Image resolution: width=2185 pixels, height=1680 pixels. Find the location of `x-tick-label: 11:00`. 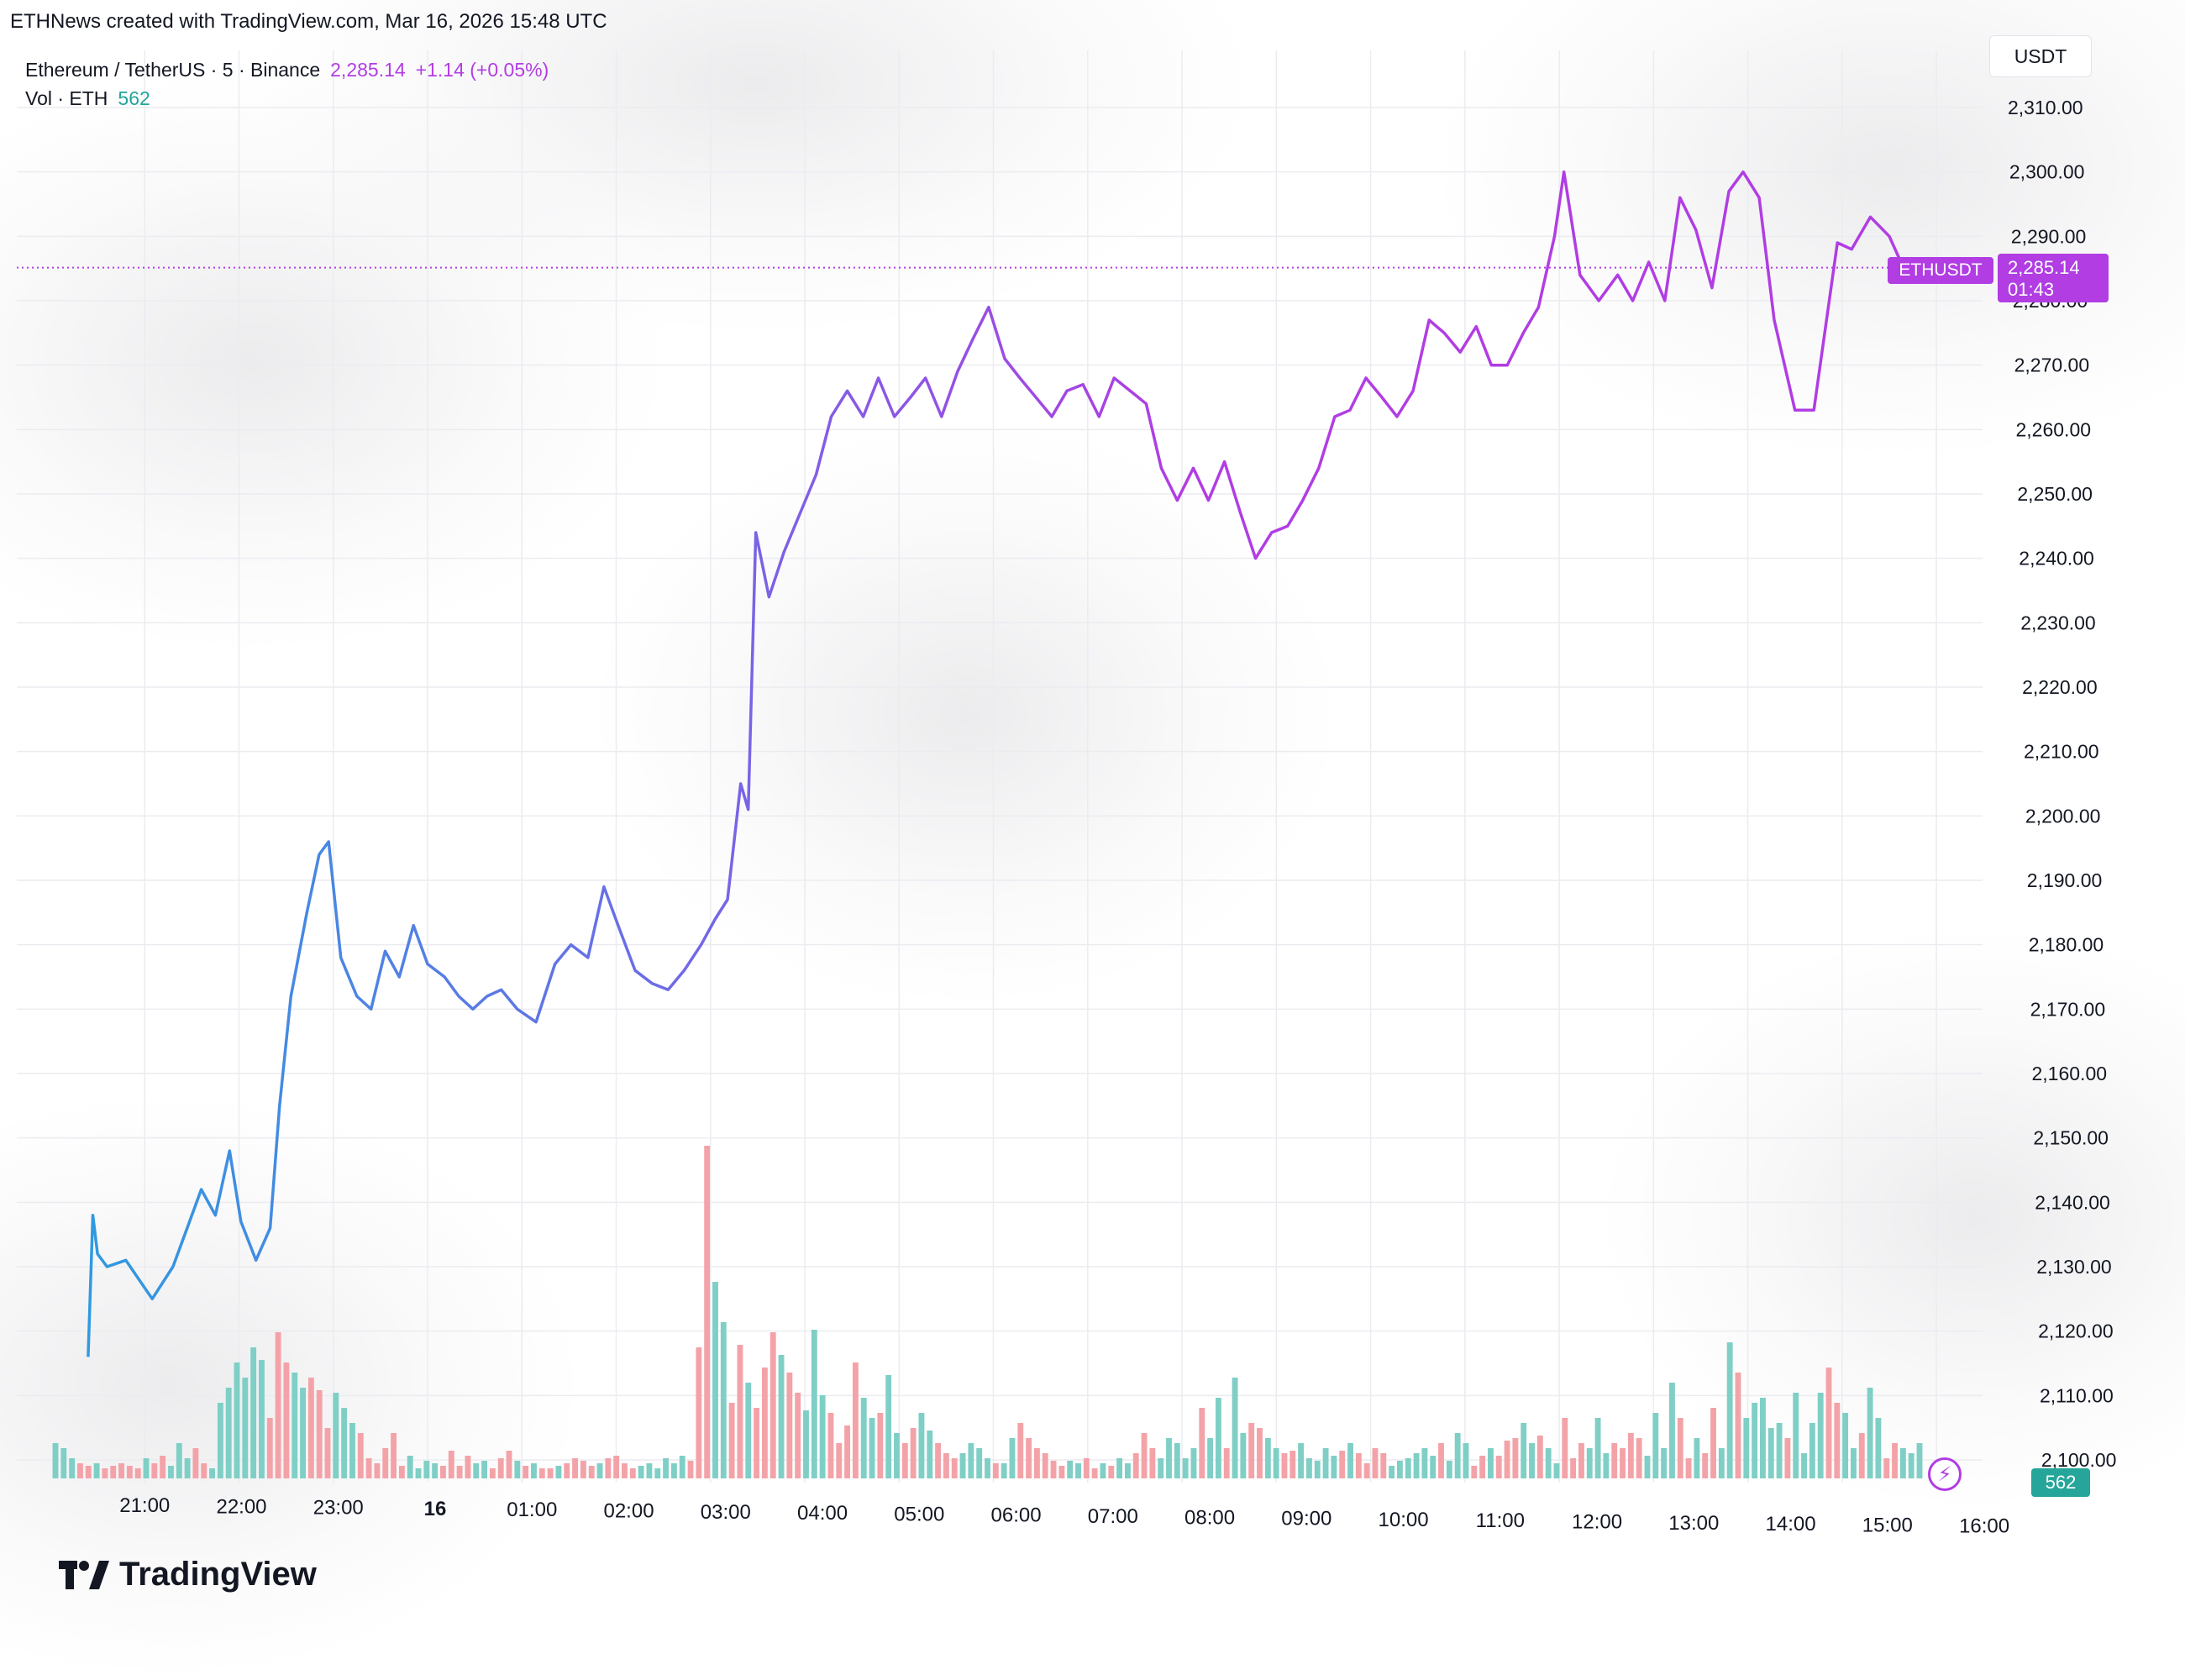

x-tick-label: 11:00 is located at coordinates (1500, 1520).